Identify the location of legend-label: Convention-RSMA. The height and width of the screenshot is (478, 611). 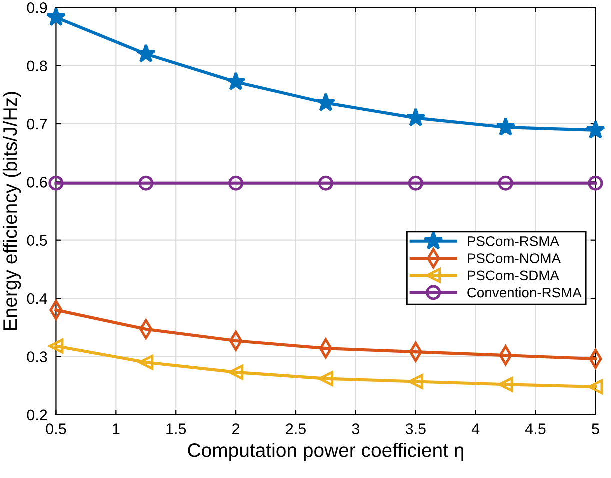
(525, 292).